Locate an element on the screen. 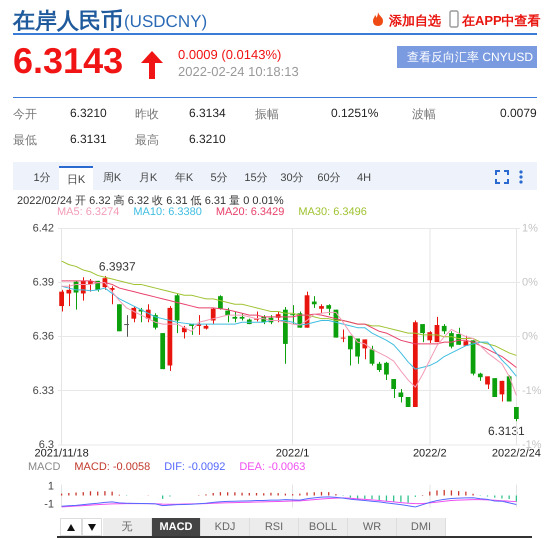  text: 在APP中查看 is located at coordinates (501, 21).